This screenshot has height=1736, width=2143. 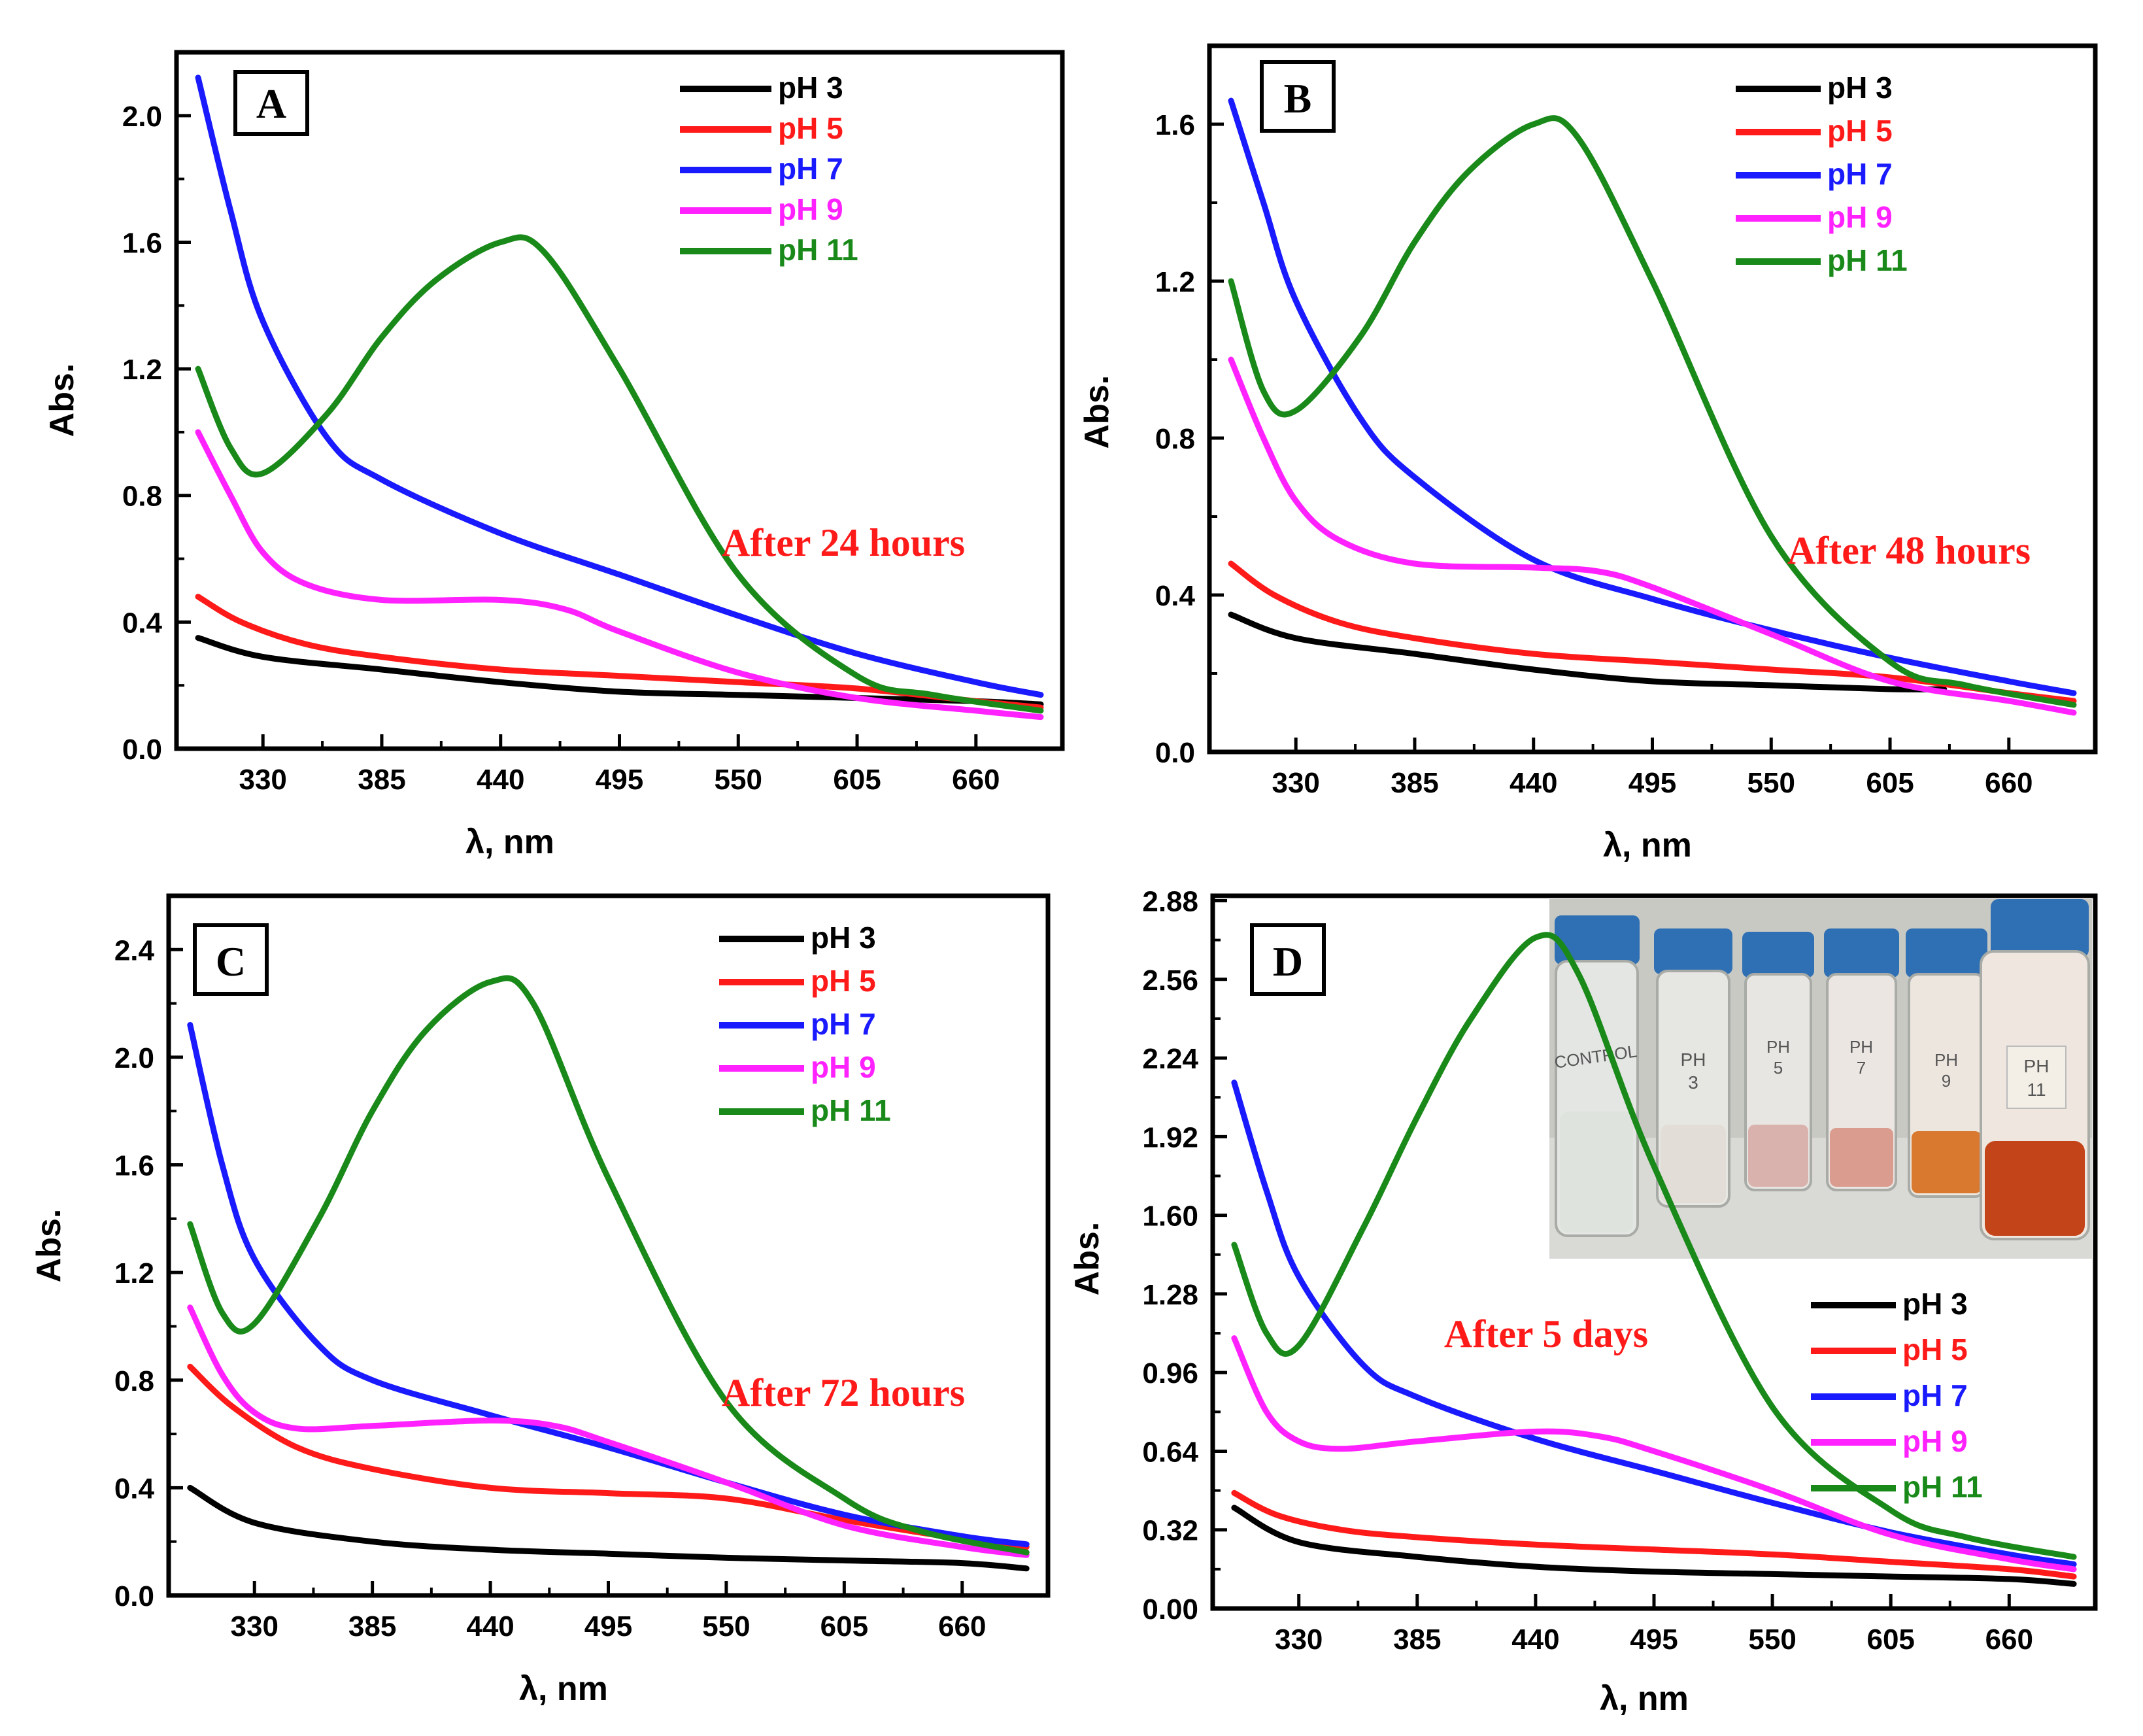 I want to click on y-tick-label-a-4: 1.6, so click(x=142, y=243).